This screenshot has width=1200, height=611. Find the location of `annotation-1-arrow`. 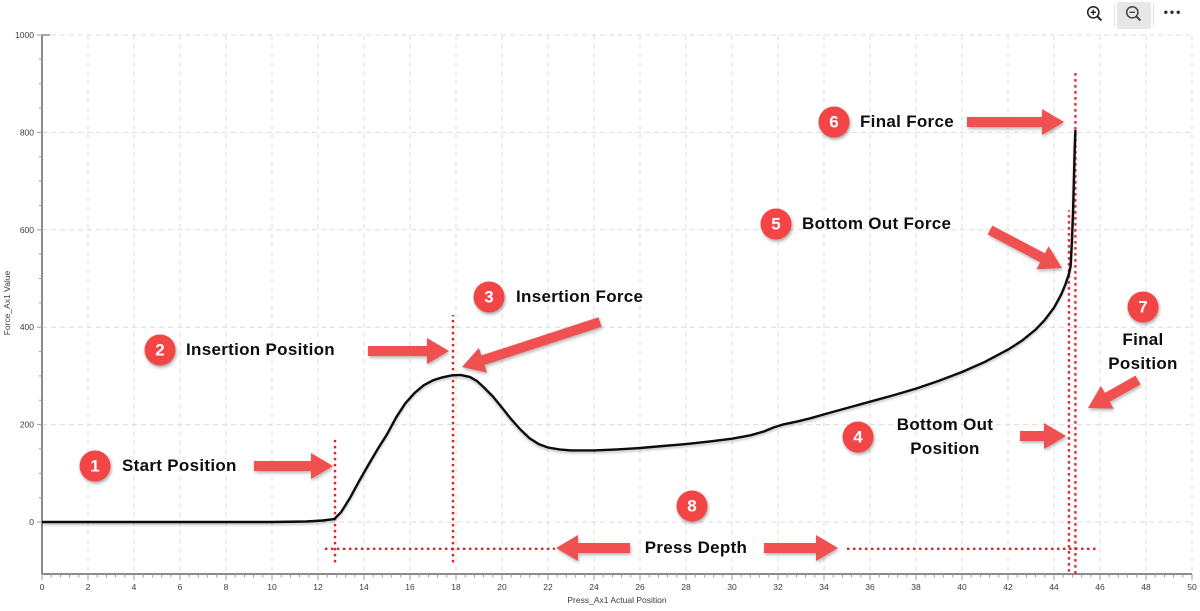

annotation-1-arrow is located at coordinates (293, 466).